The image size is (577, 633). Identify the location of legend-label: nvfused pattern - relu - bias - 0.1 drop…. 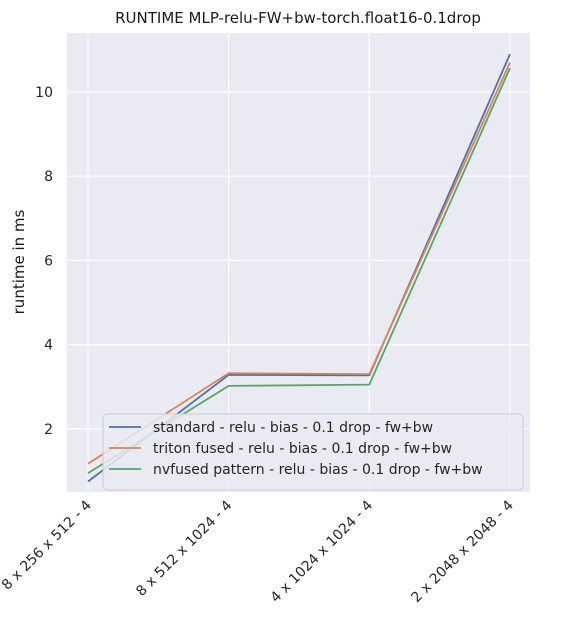
(318, 470).